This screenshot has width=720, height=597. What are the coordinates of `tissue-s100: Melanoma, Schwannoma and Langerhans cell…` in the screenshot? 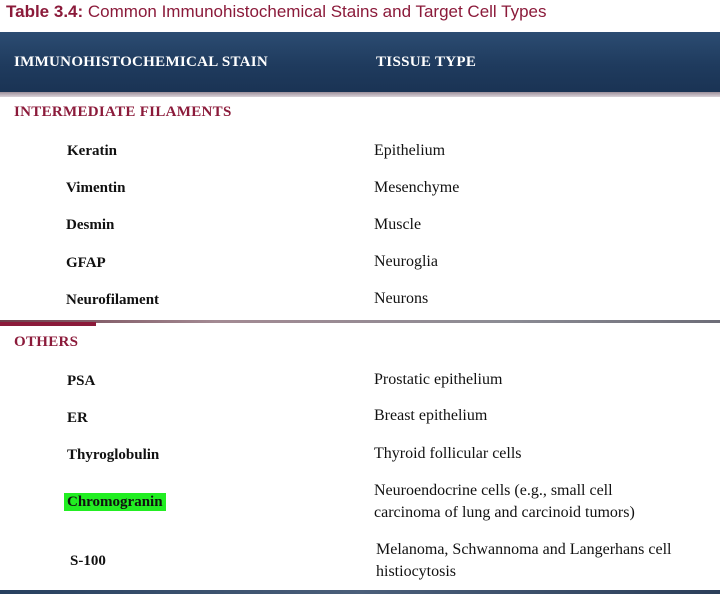 It's located at (523, 561).